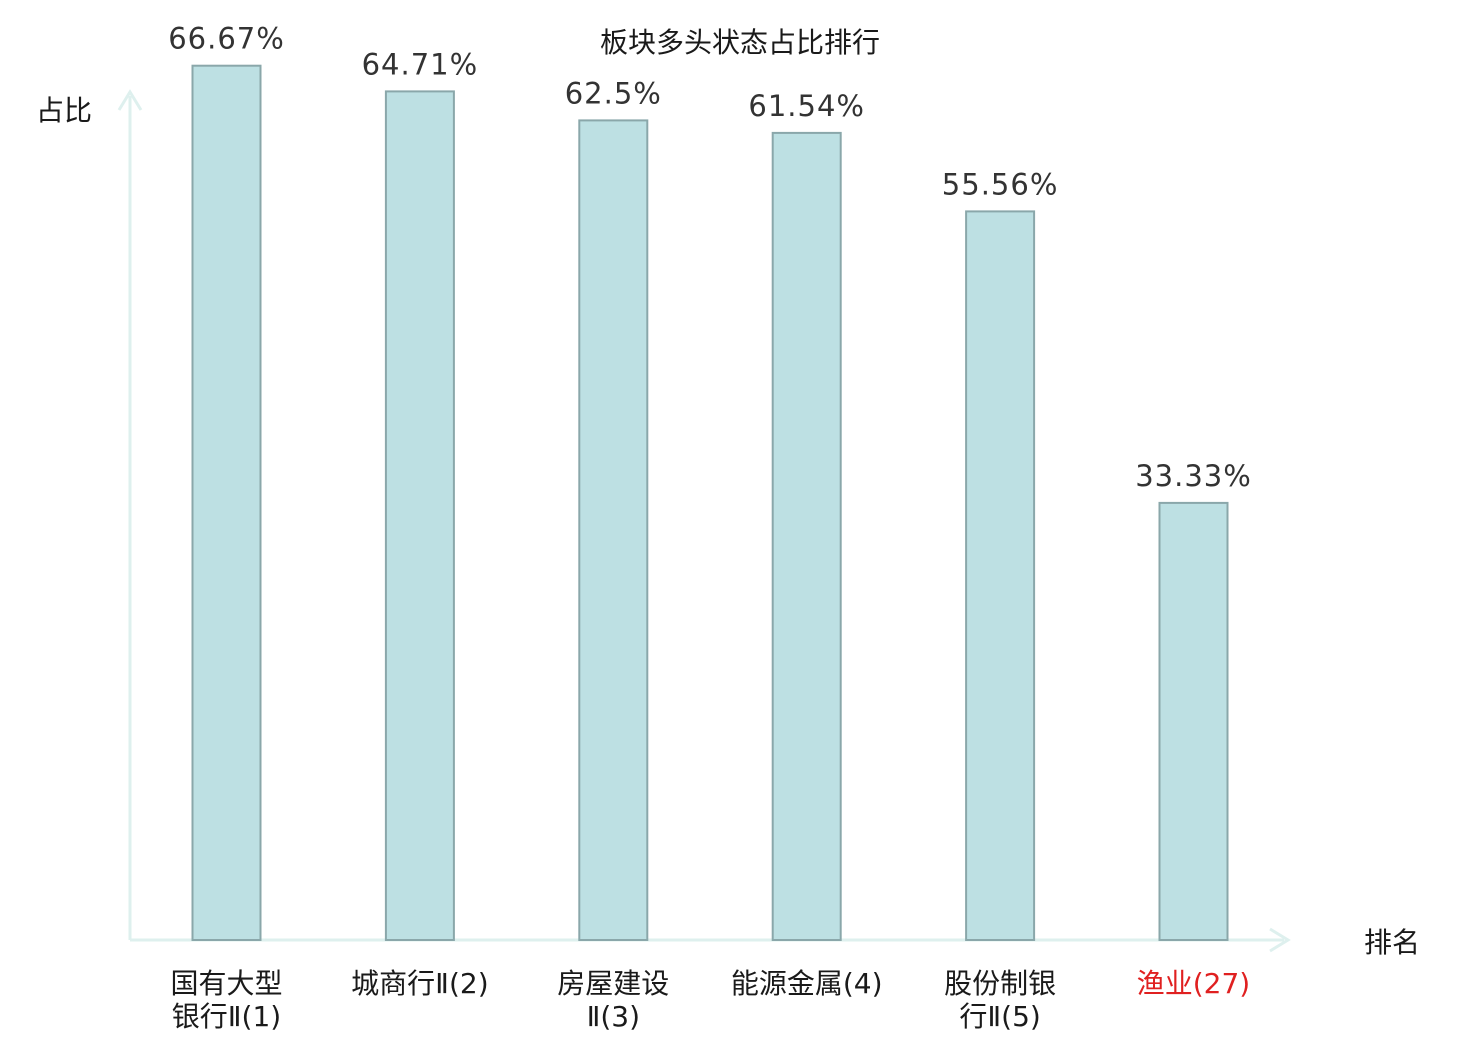 This screenshot has width=1480, height=1040. I want to click on value-label-6: 33.33%, so click(1193, 476).